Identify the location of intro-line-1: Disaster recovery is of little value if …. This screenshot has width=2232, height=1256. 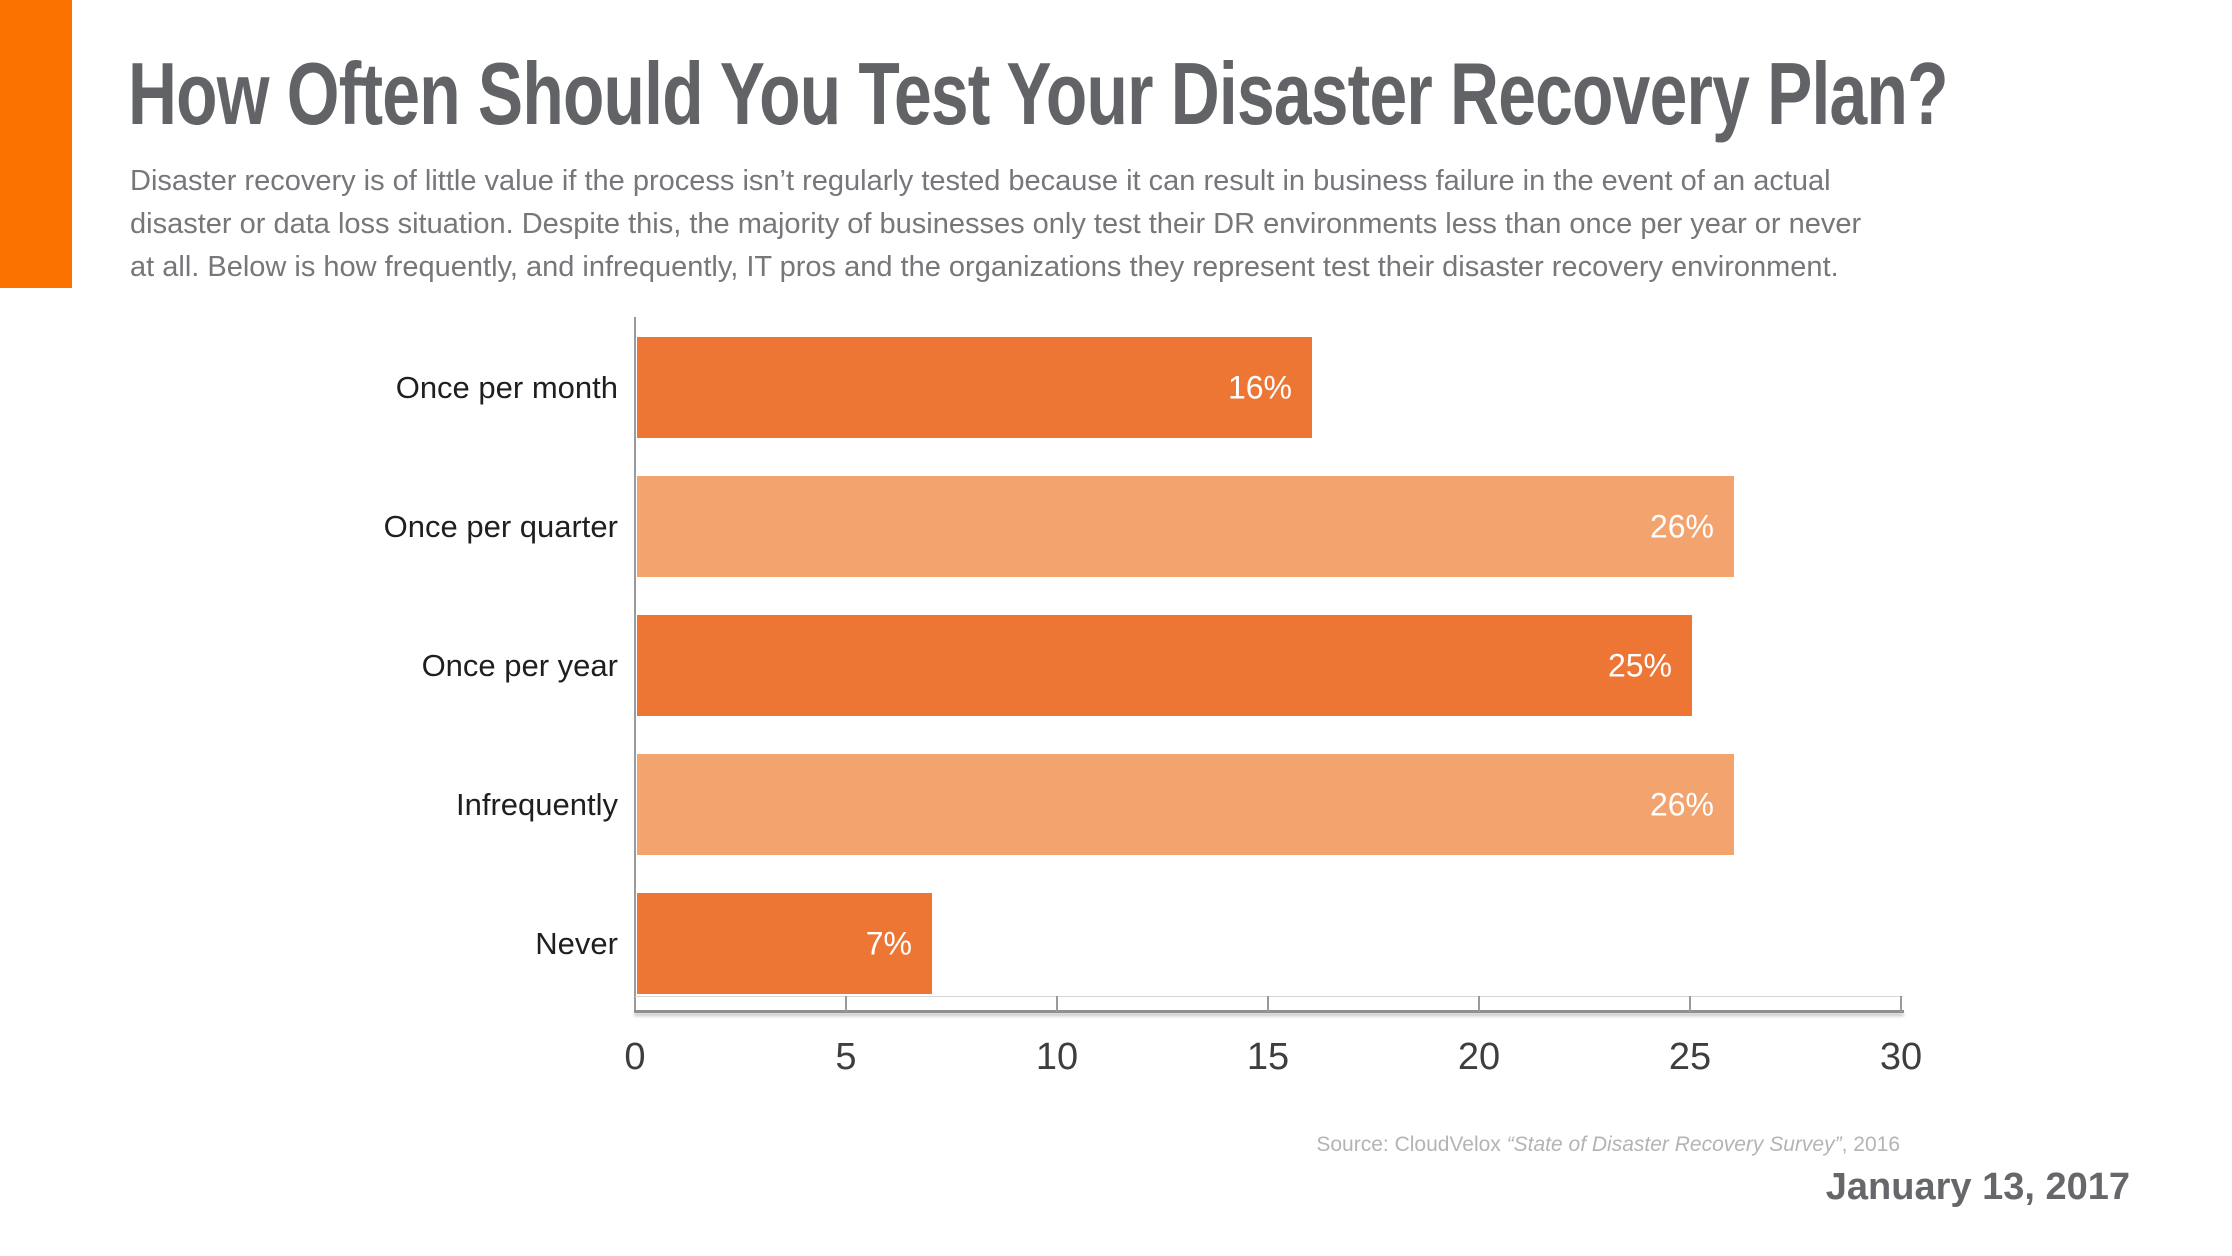
(980, 181).